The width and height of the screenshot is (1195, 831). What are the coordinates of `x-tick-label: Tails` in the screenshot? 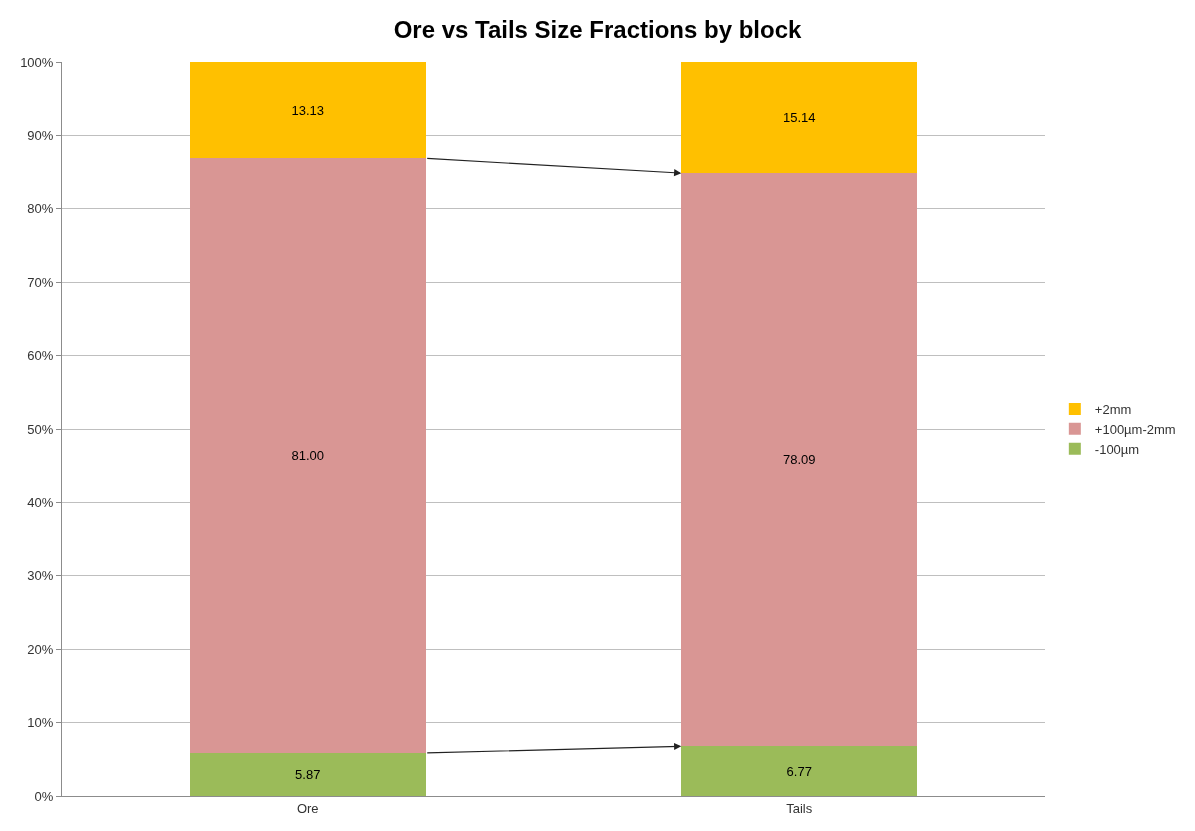 It's located at (799, 808).